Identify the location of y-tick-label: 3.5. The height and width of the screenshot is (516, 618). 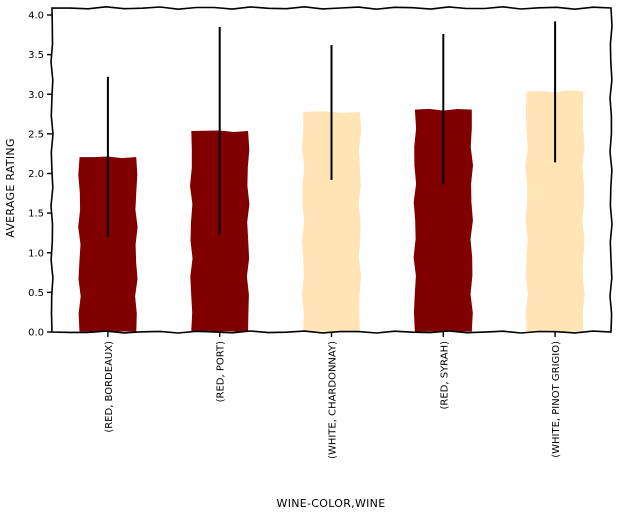
(36, 55).